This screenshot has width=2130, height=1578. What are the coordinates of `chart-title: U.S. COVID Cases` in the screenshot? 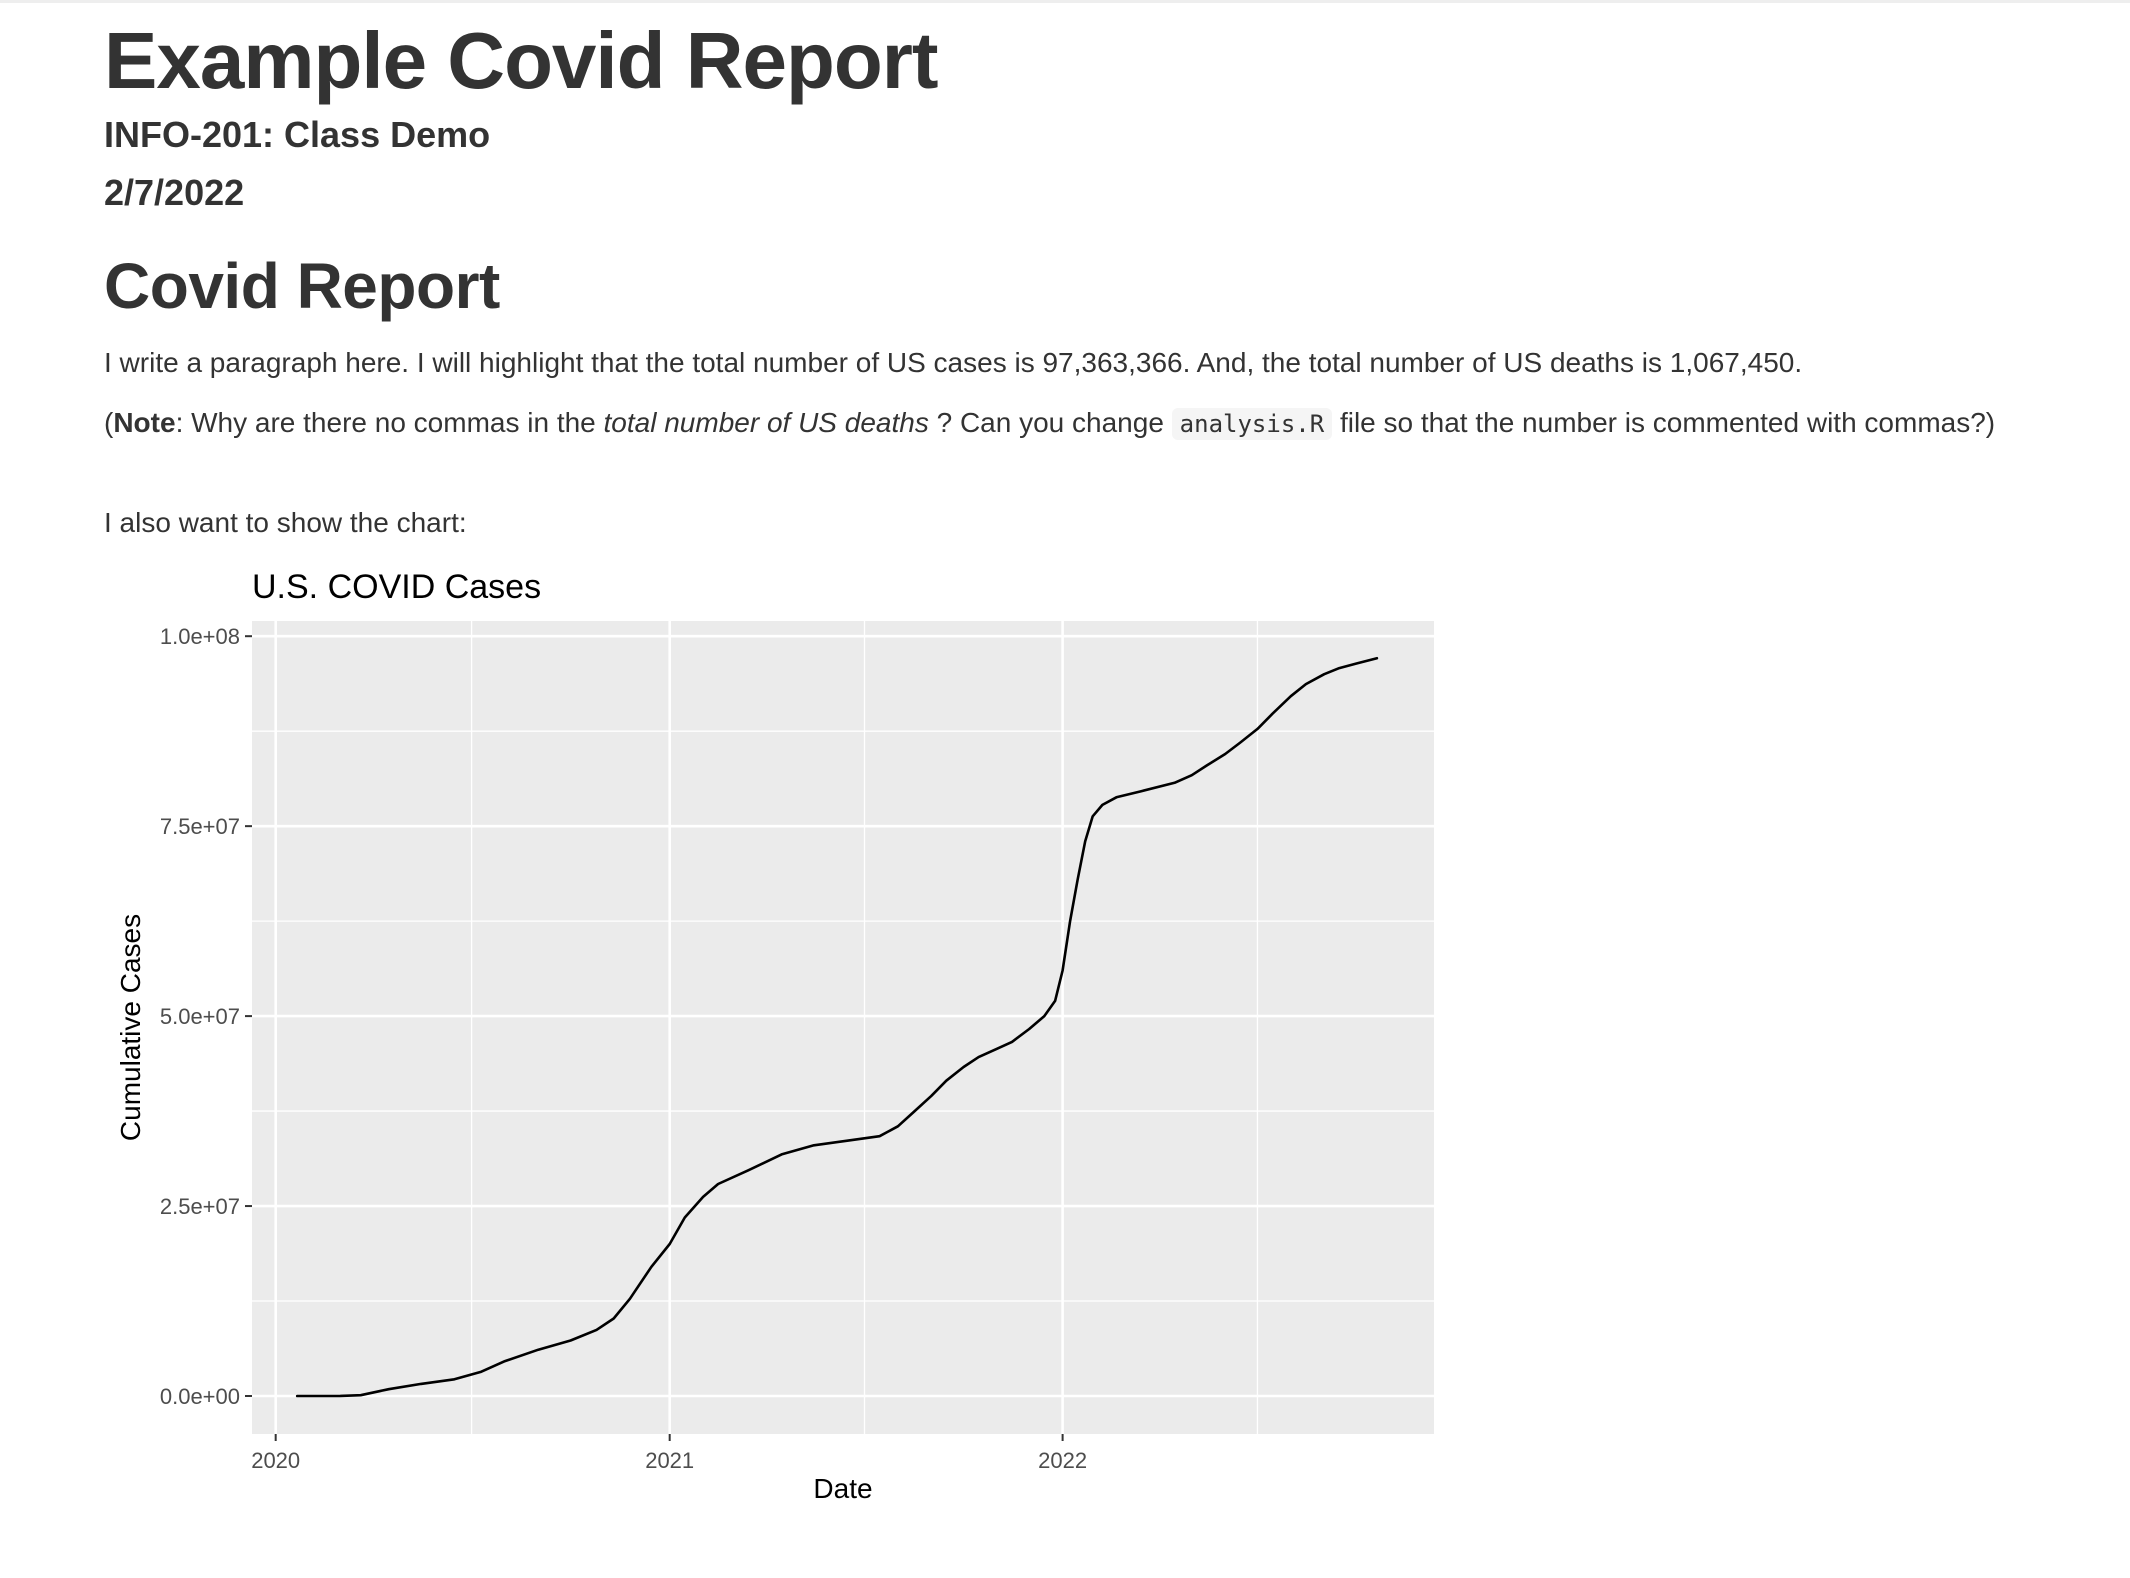 It's located at (396, 587).